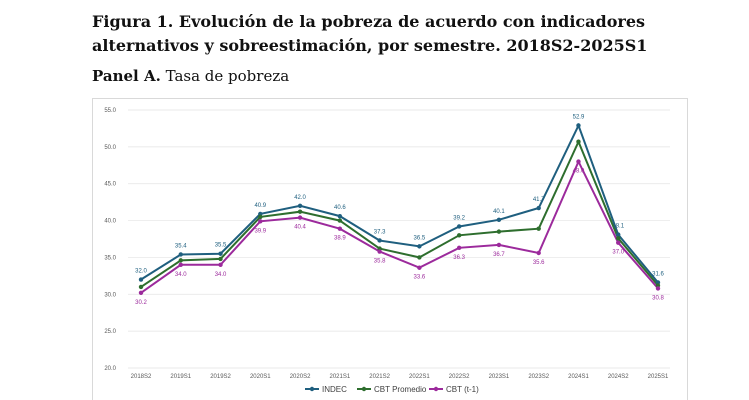 The height and width of the screenshot is (400, 749). What do you see at coordinates (141, 377) in the screenshot?
I see `x-tick-label: 2018S2` at bounding box center [141, 377].